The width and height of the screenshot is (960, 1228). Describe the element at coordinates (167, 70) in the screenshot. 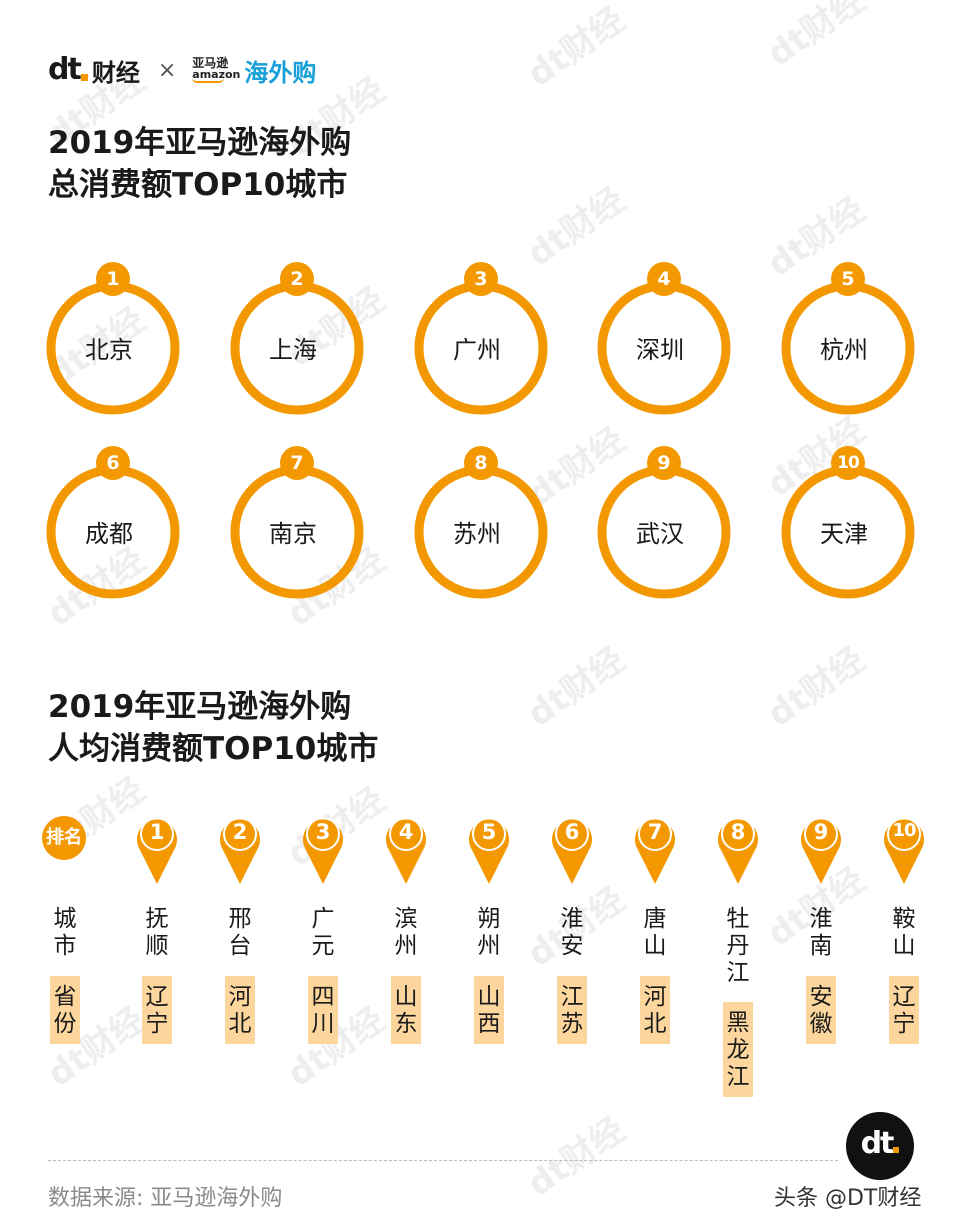

I see `times-sign: ×` at that location.